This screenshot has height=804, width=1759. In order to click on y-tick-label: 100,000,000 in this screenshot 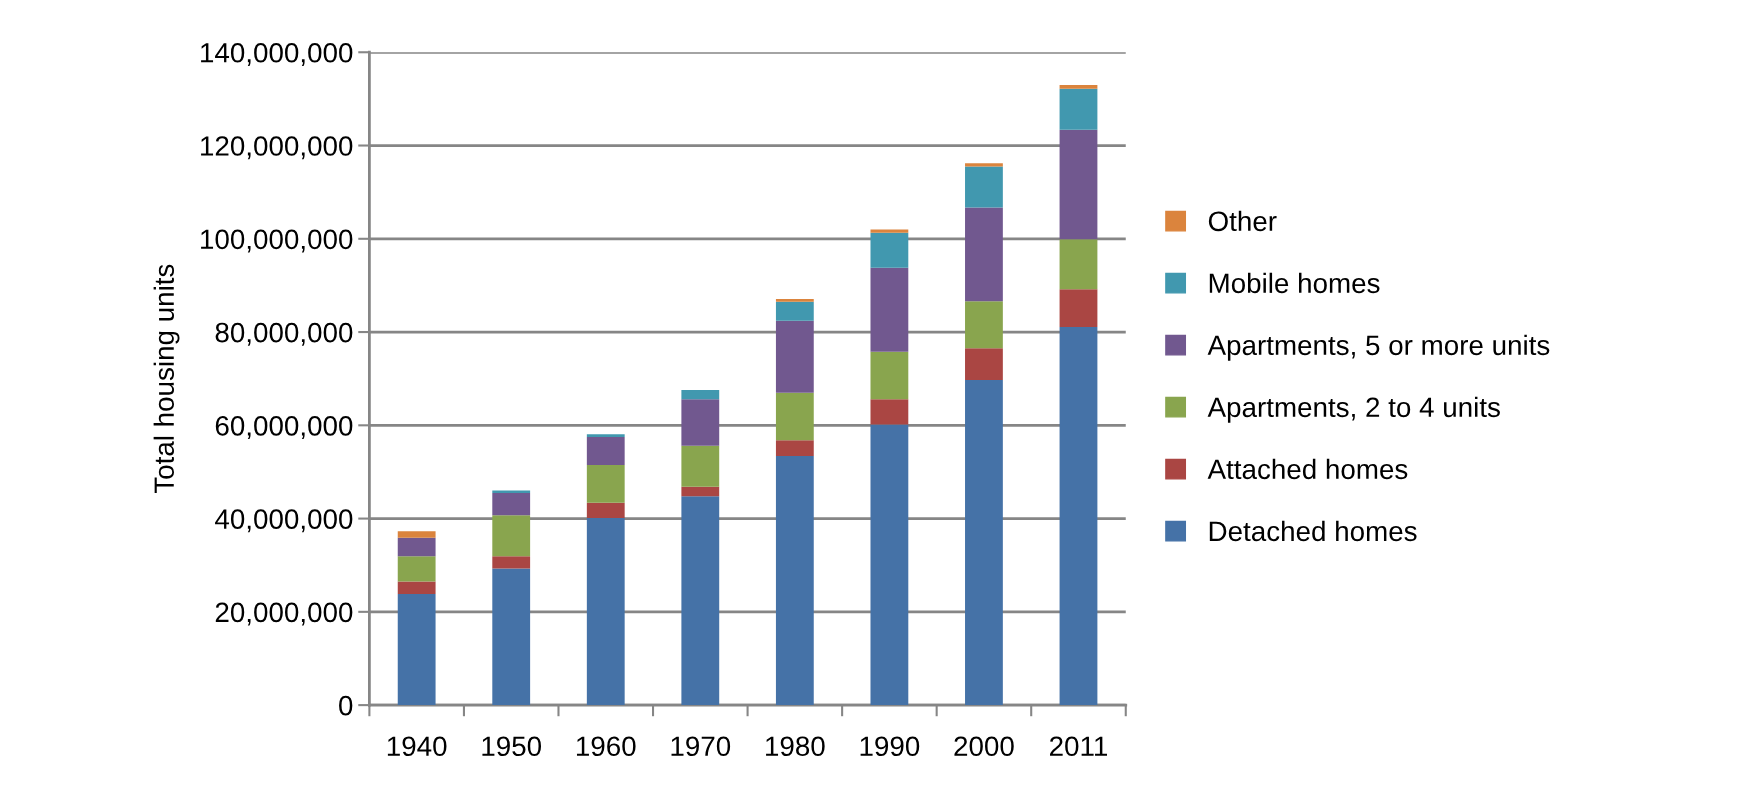, I will do `click(277, 241)`.